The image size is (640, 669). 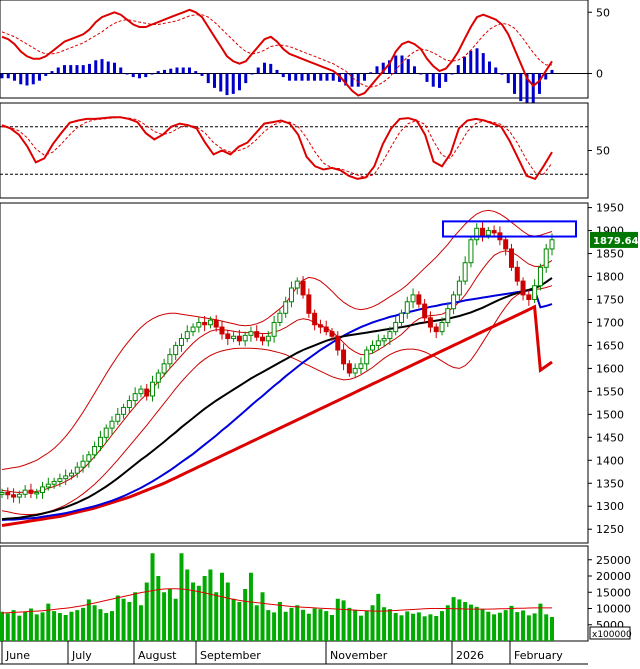 I want to click on x-axis-label: June, so click(x=17, y=655).